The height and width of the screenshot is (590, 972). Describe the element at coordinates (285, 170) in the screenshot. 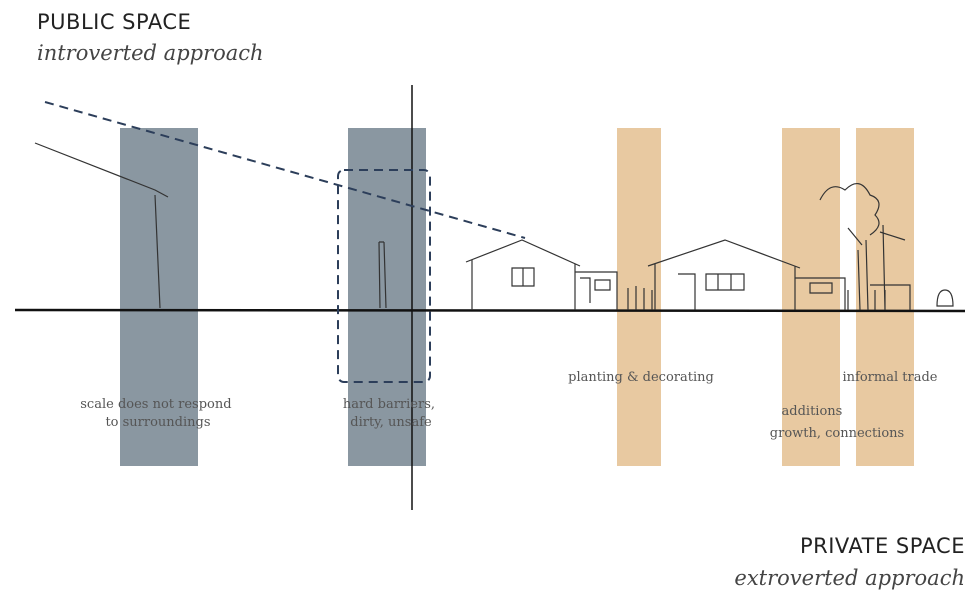

I see `dashed-line` at that location.